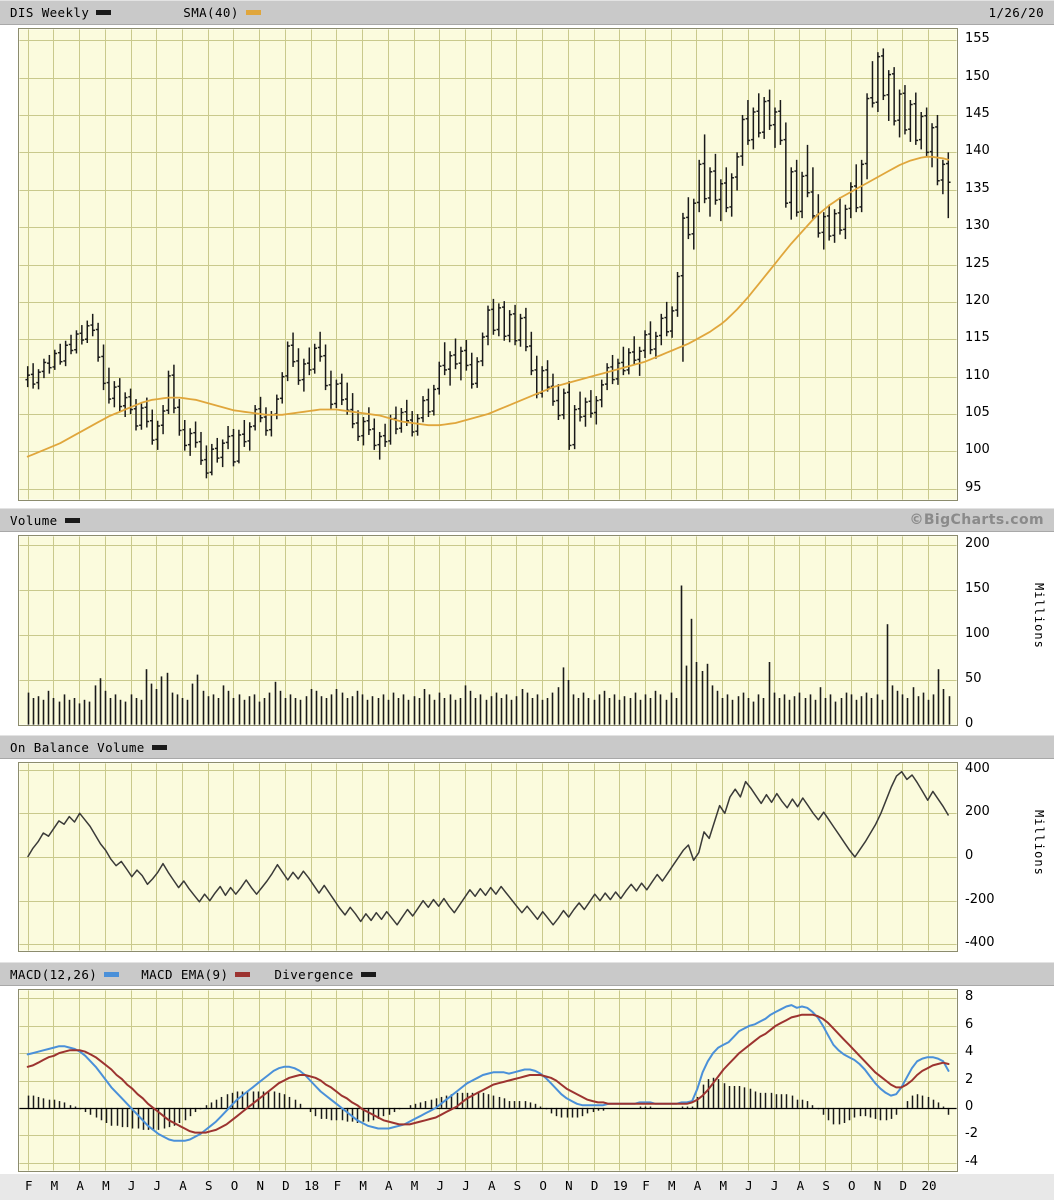 The width and height of the screenshot is (1054, 1200). What do you see at coordinates (976, 520) in the screenshot?
I see `watermark: ©BigCharts.com` at bounding box center [976, 520].